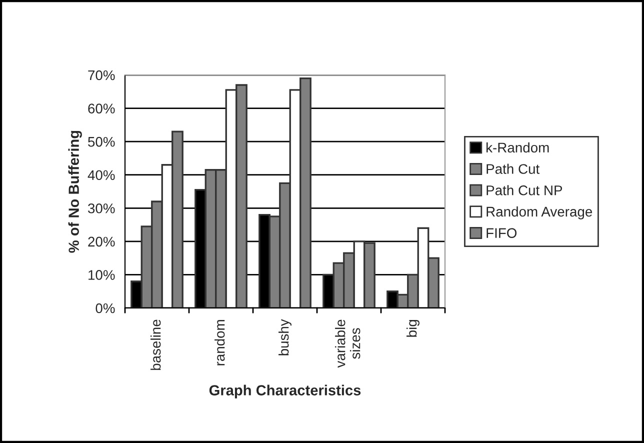  Describe the element at coordinates (501, 233) in the screenshot. I see `legend-label: FIFO` at that location.